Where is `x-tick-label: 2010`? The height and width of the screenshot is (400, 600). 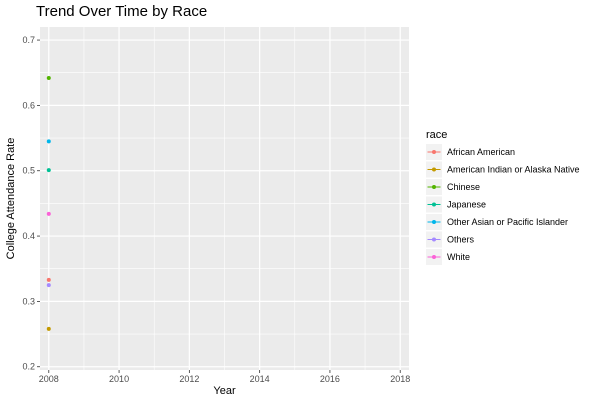 x-tick-label: 2010 is located at coordinates (119, 379).